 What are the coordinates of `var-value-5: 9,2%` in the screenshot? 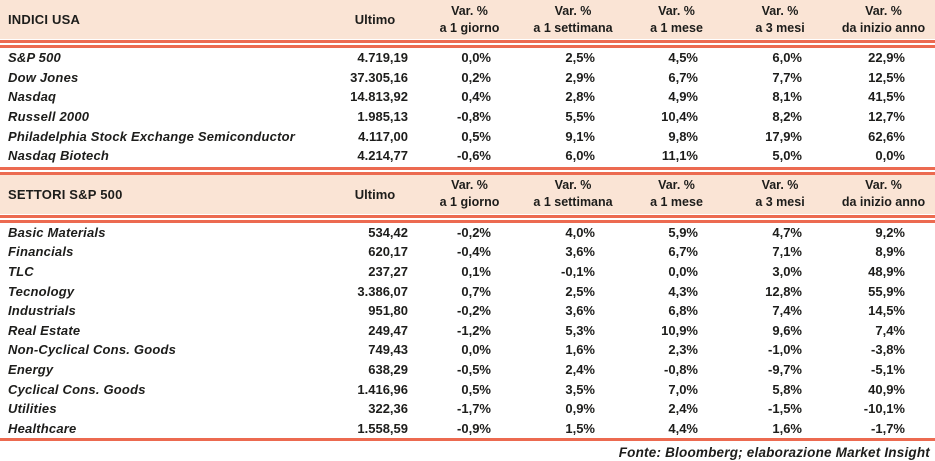 It's located at (890, 232).